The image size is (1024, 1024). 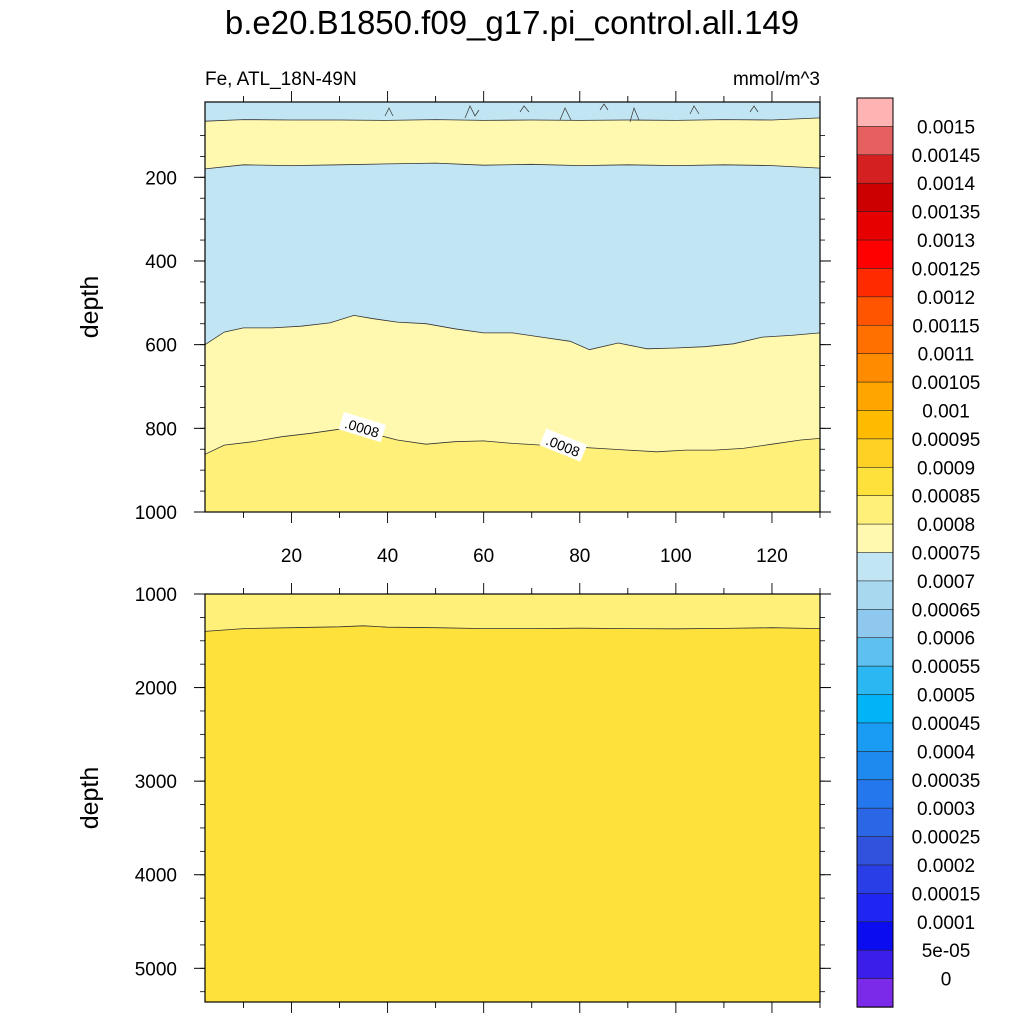 What do you see at coordinates (946, 781) in the screenshot?
I see `colorbar-label-23: 0.00035` at bounding box center [946, 781].